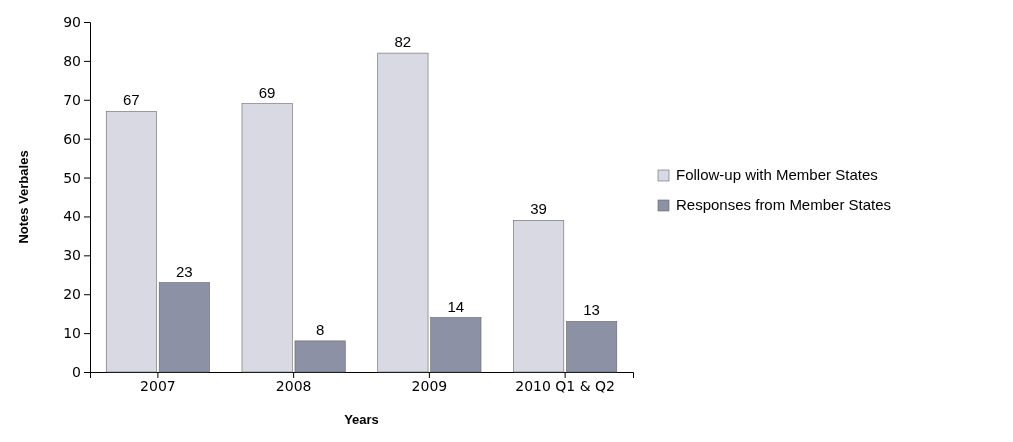  Describe the element at coordinates (591, 310) in the screenshot. I see `data-label: 13` at that location.